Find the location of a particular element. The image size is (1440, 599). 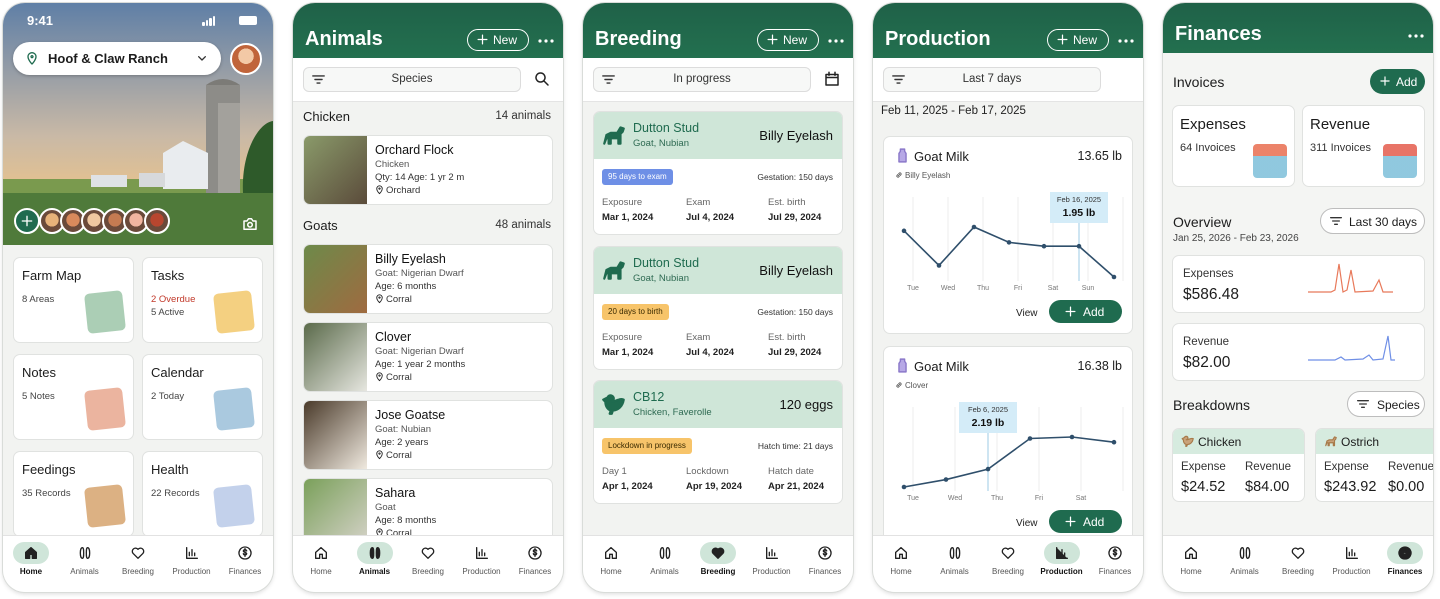

product-total: 13.65 lb is located at coordinates (1099, 156).